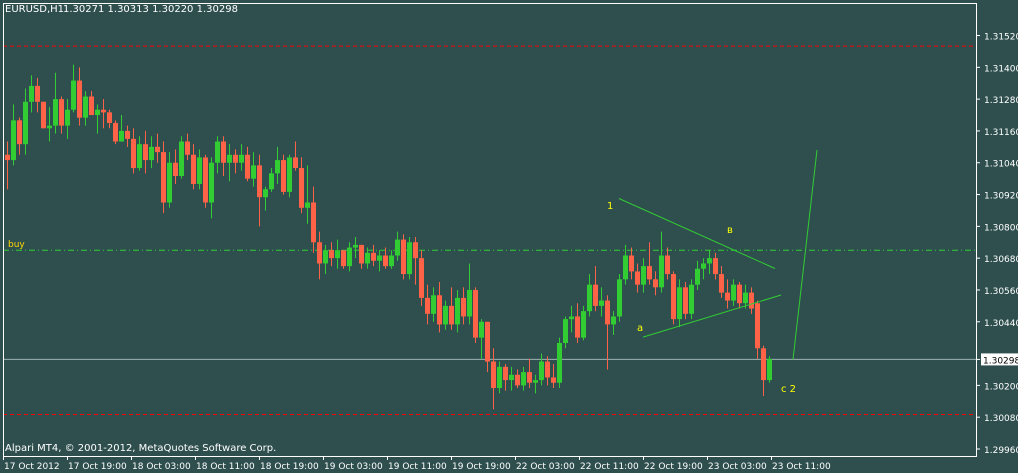 The height and width of the screenshot is (473, 1018). Describe the element at coordinates (805, 254) in the screenshot. I see `wave-projection-line` at that location.